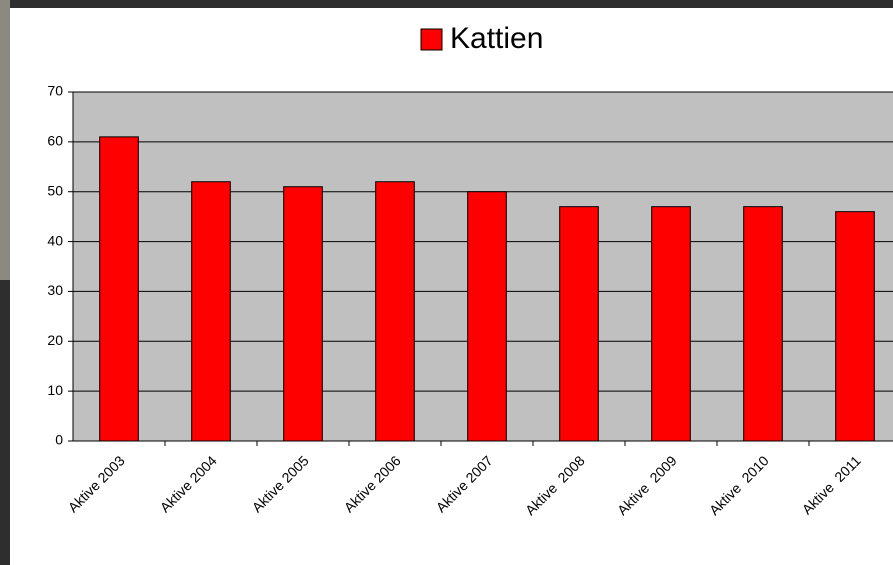 The height and width of the screenshot is (565, 893). What do you see at coordinates (55, 240) in the screenshot?
I see `y-tick-label: 40` at bounding box center [55, 240].